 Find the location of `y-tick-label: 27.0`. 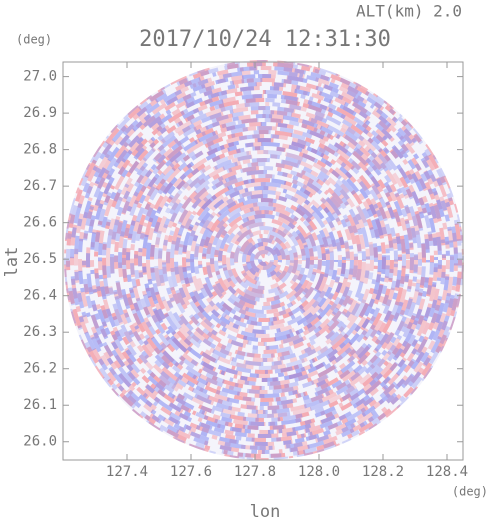

y-tick-label: 27.0 is located at coordinates (40, 77).